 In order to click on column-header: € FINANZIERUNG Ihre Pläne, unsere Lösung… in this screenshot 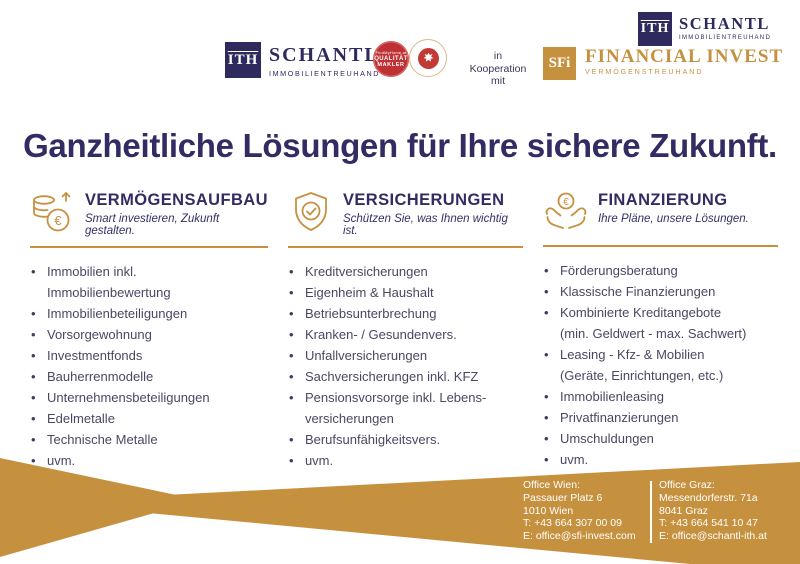, I will do `click(660, 218)`.